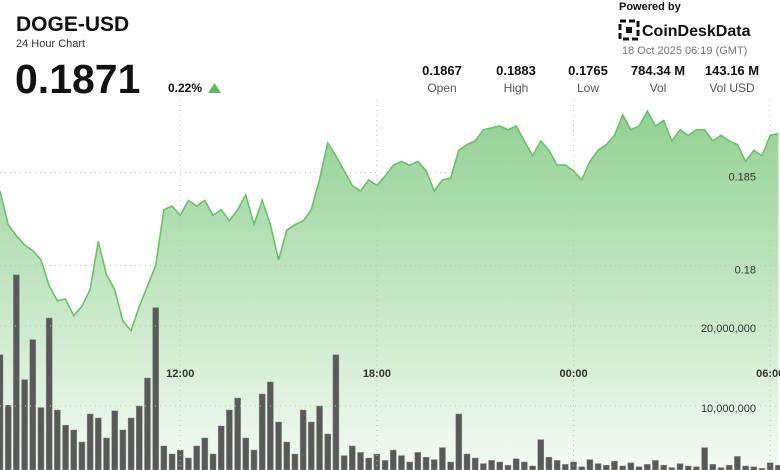 Image resolution: width=780 pixels, height=470 pixels. Describe the element at coordinates (588, 88) in the screenshot. I see `stat-label: Low` at that location.